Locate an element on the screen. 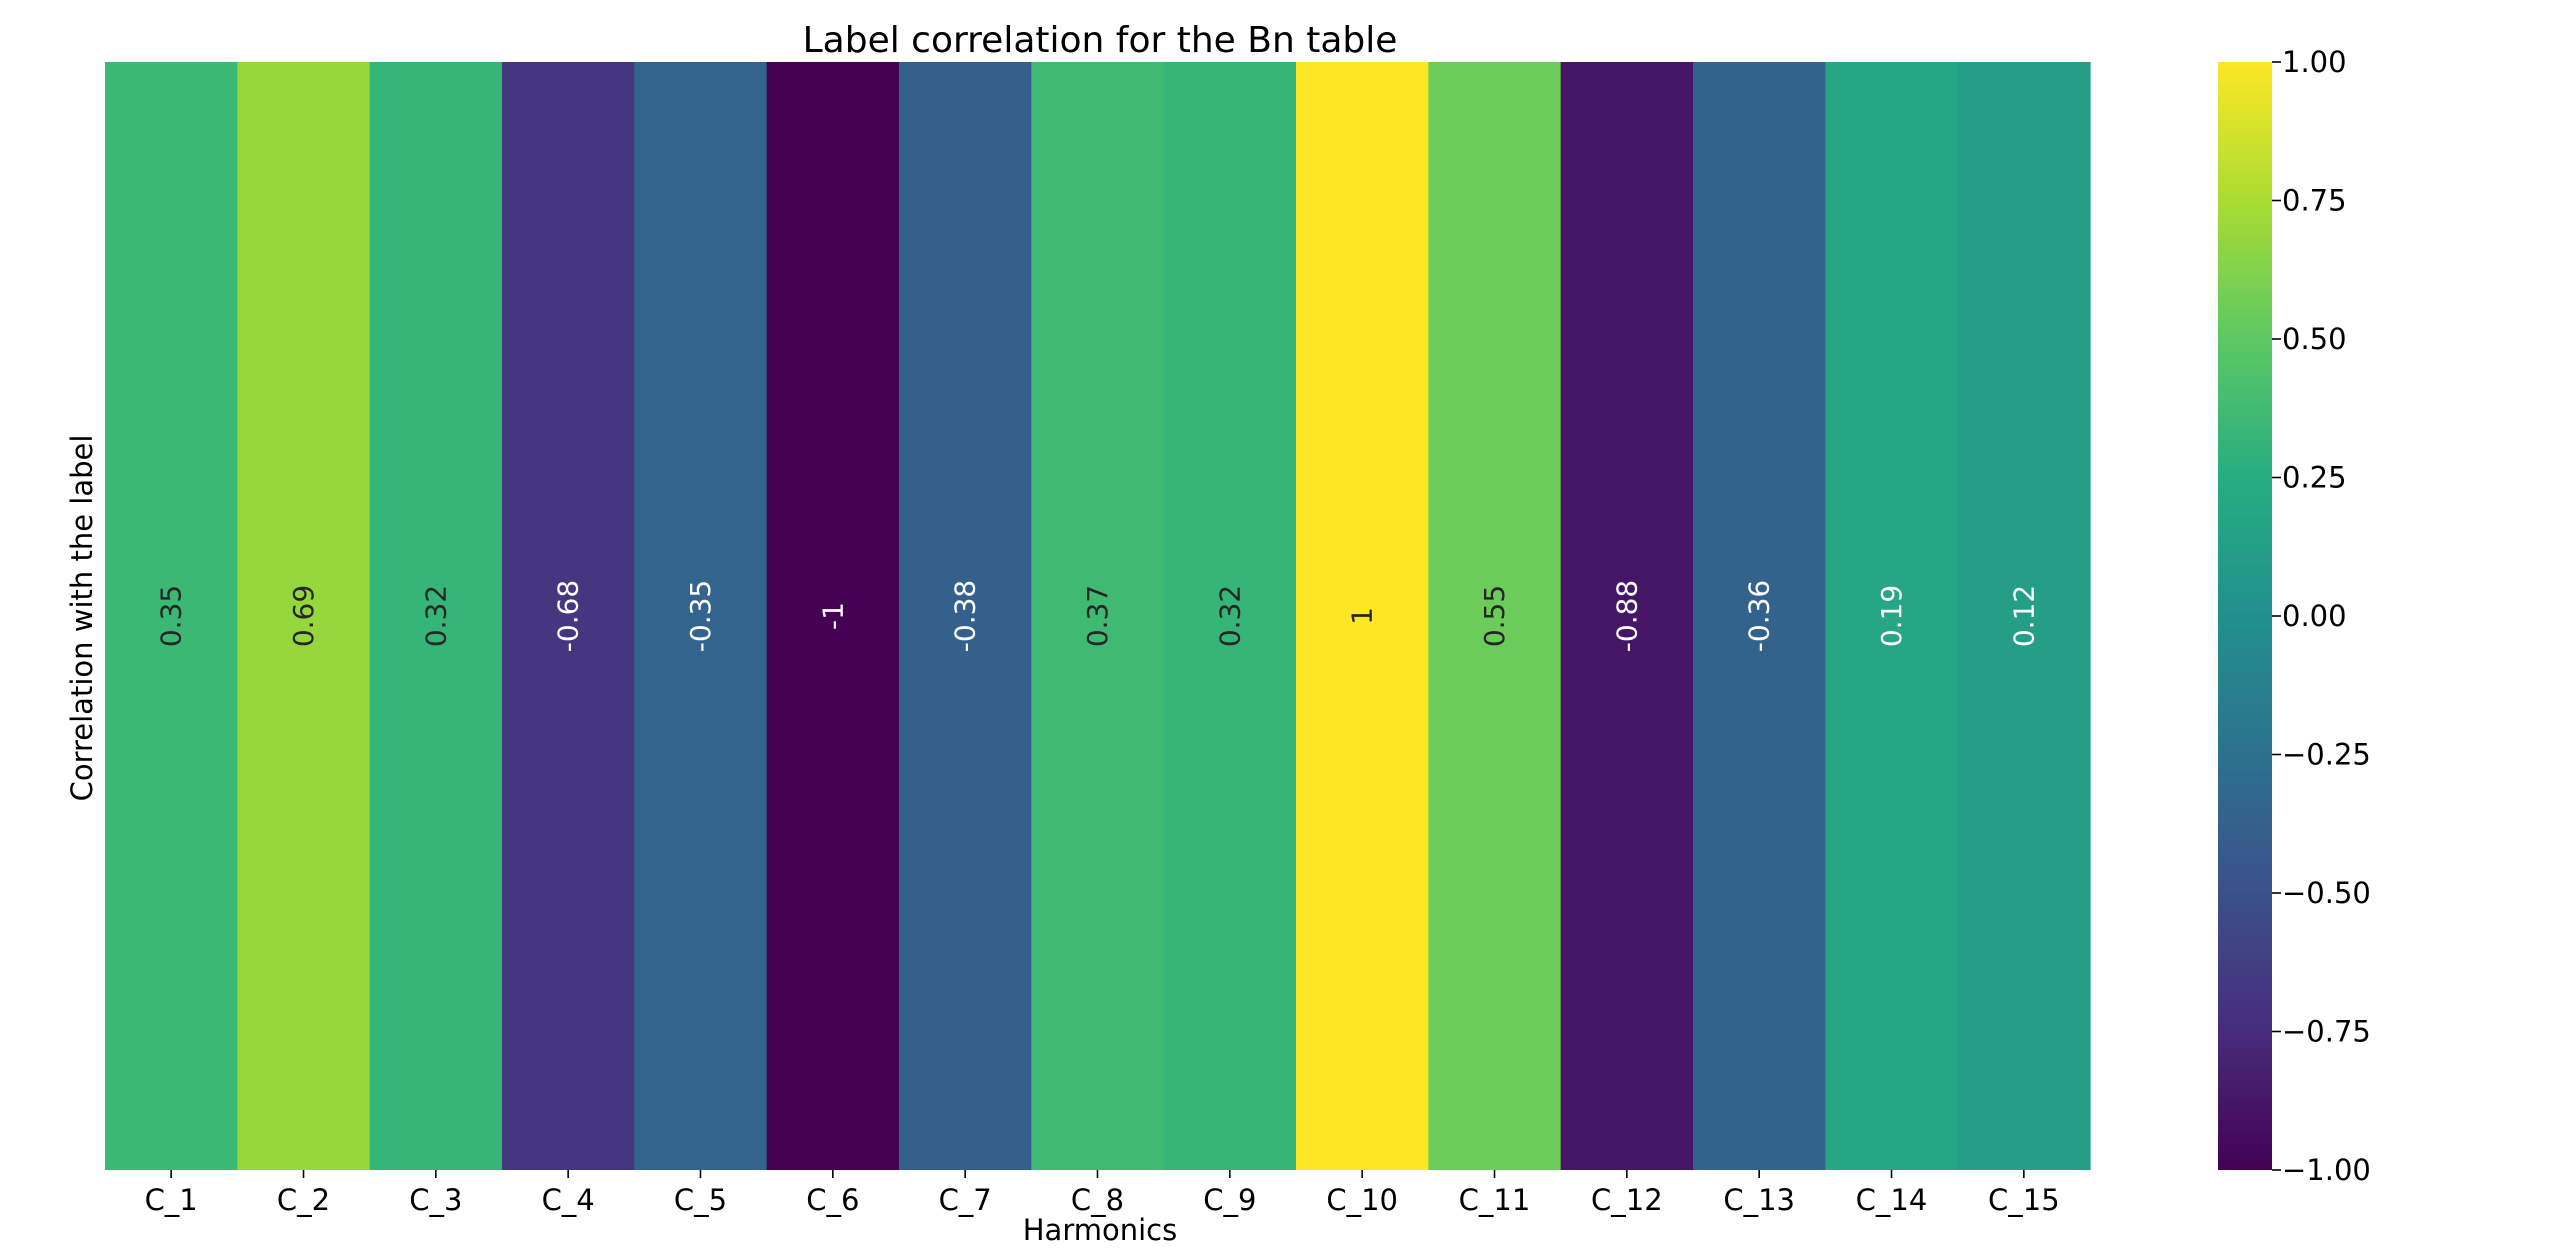 Image resolution: width=2560 pixels, height=1248 pixels. x-tick-label: C_7 is located at coordinates (965, 1200).